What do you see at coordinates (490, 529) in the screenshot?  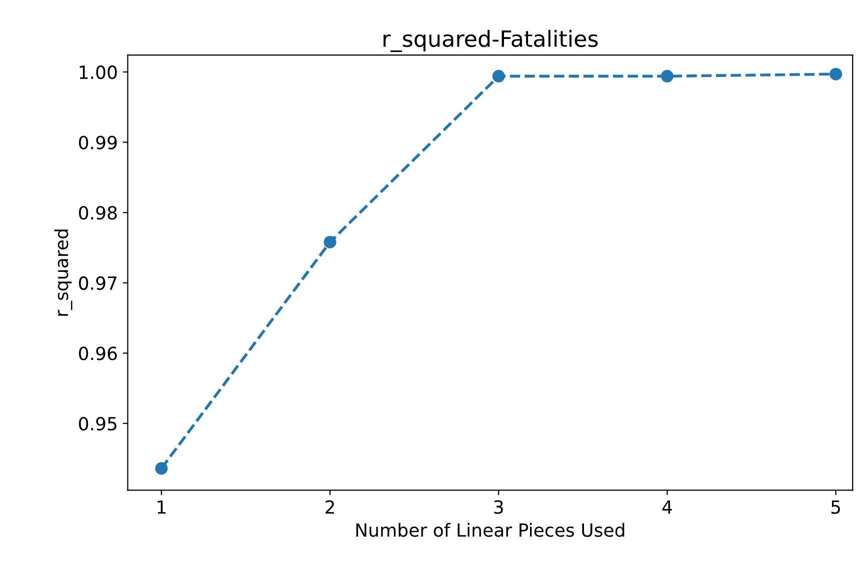 I see `x-axis-title: Number of Linear Pieces Used` at bounding box center [490, 529].